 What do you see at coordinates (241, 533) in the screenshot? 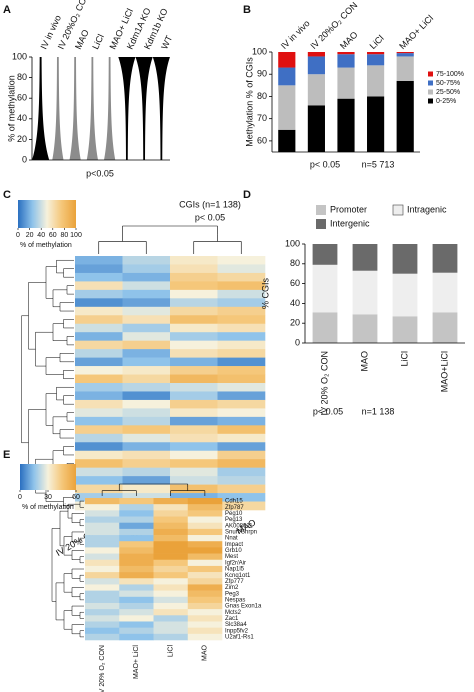
I see `row-label: Snurf/Snrpn` at bounding box center [241, 533].